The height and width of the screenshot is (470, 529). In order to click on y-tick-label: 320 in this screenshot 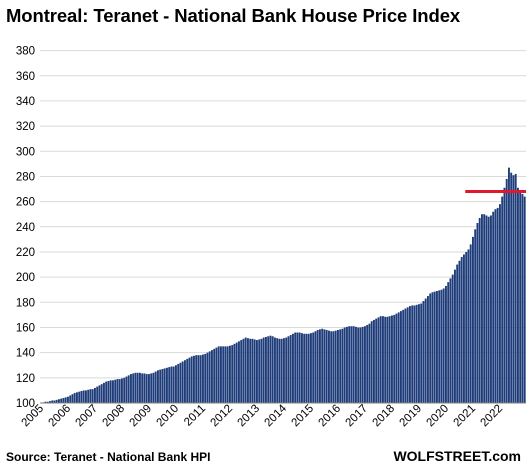, I will do `click(25, 127)`.